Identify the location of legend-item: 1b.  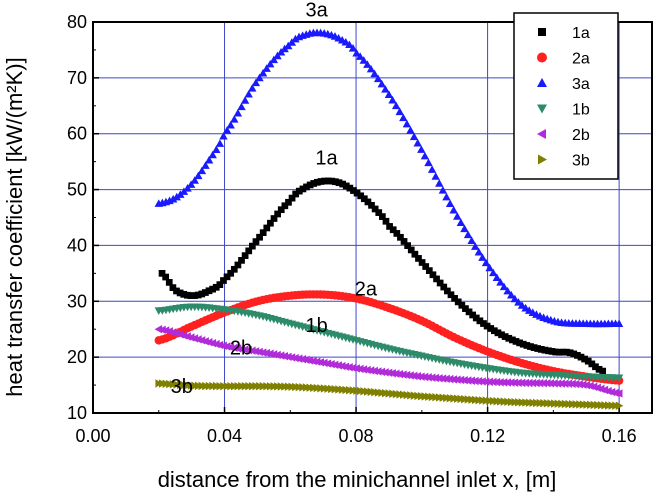
(563, 110).